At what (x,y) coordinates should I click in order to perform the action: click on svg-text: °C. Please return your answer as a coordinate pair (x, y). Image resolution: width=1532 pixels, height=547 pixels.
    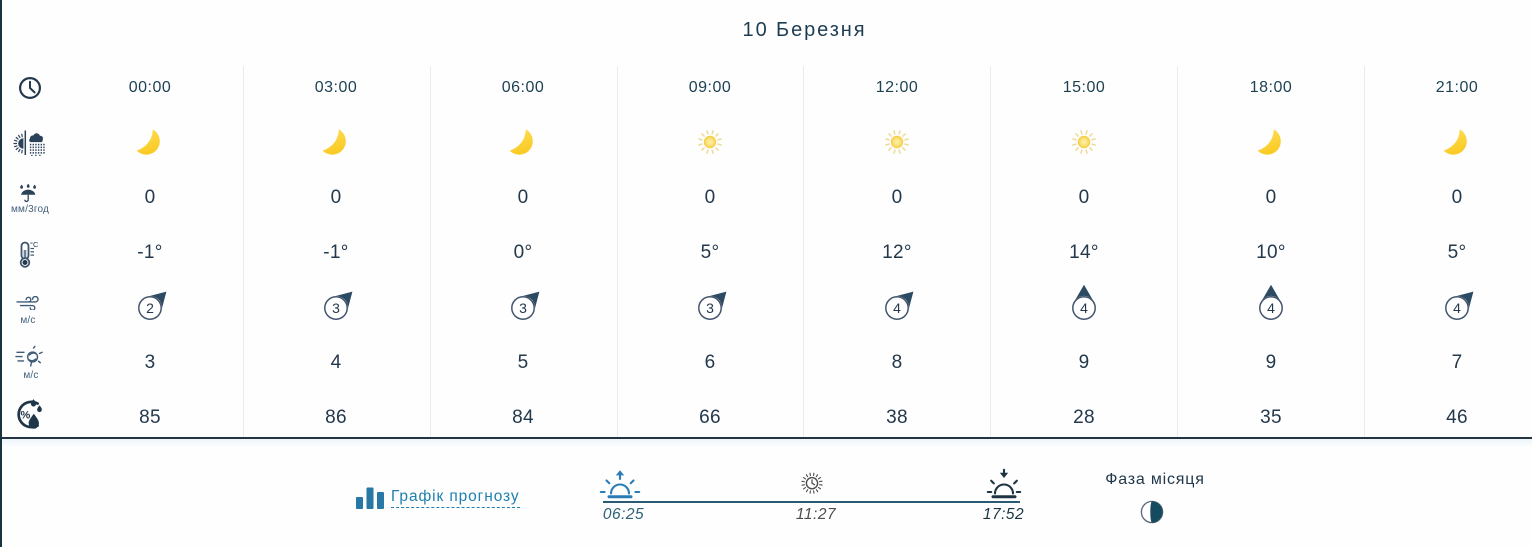
    Looking at the image, I should click on (34, 244).